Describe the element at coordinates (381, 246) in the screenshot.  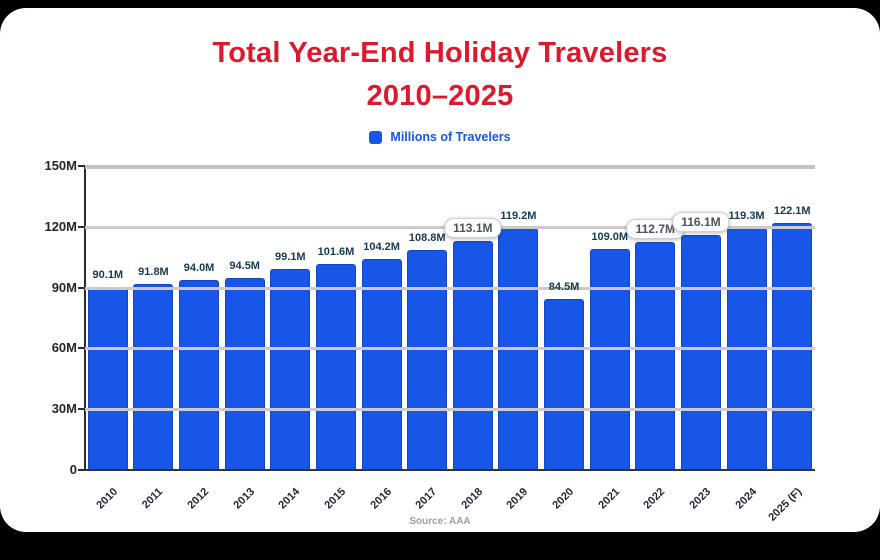
I see `bar-value-label: 104.2M` at that location.